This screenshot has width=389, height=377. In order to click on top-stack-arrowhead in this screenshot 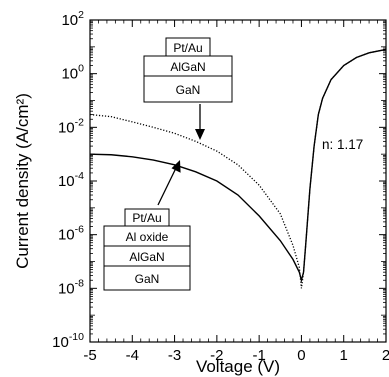, I will do `click(200, 134)`.